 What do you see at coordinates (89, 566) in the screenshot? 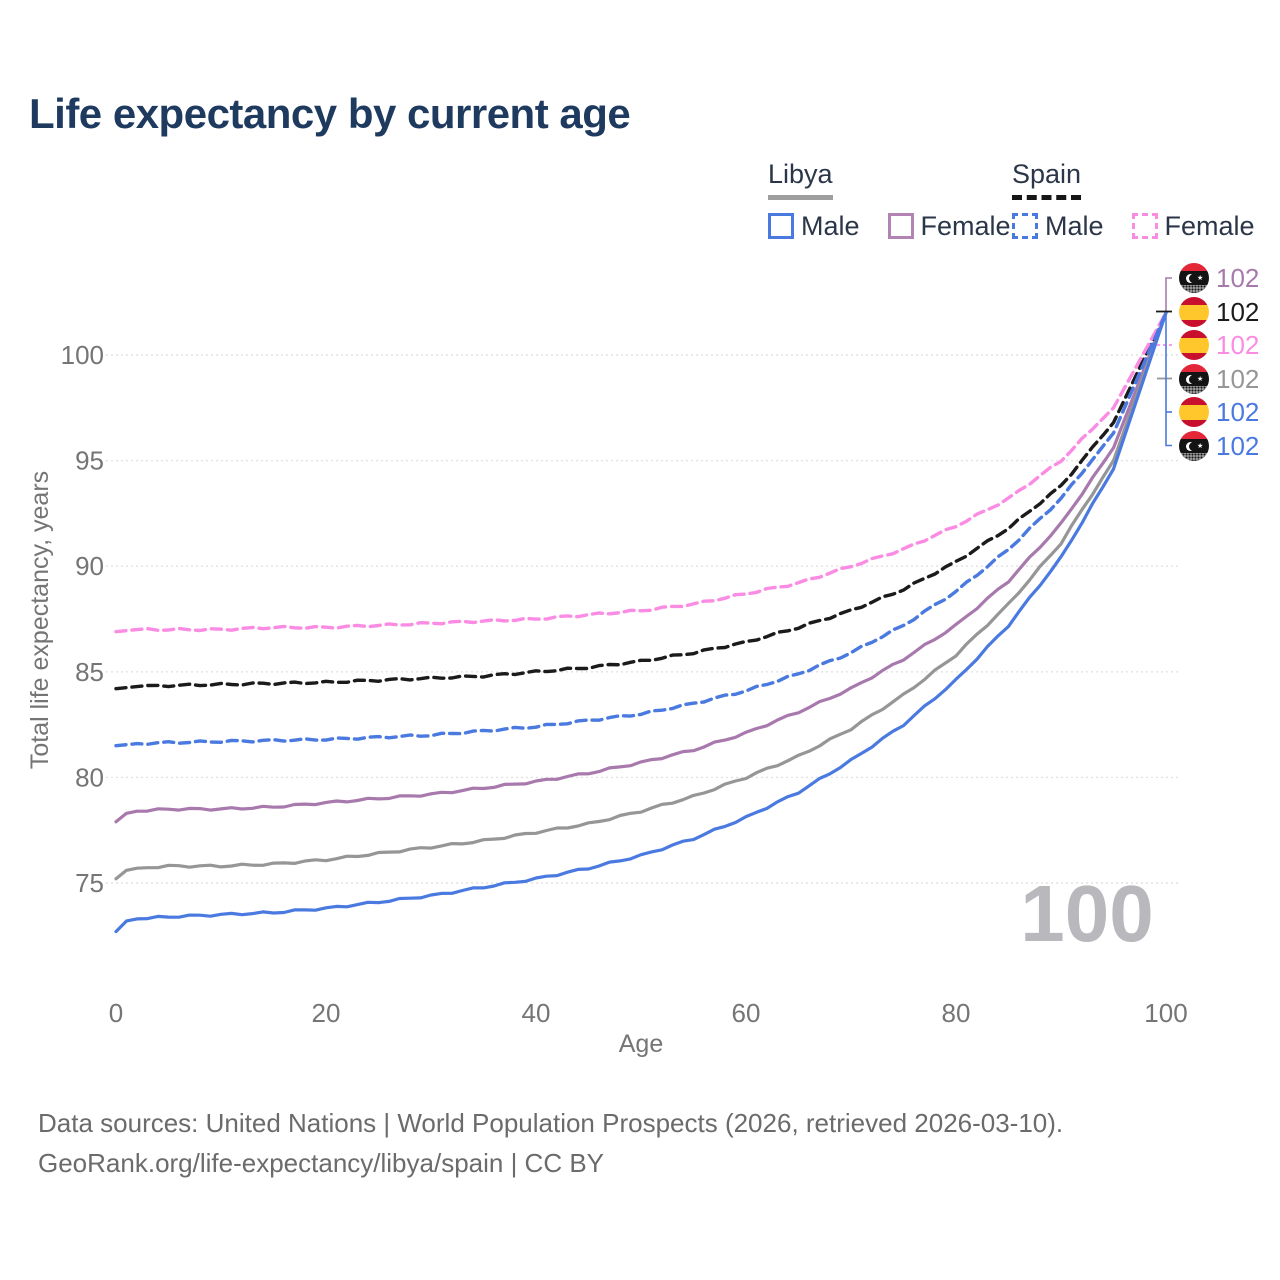
I see `y-tick-label: 90` at bounding box center [89, 566].